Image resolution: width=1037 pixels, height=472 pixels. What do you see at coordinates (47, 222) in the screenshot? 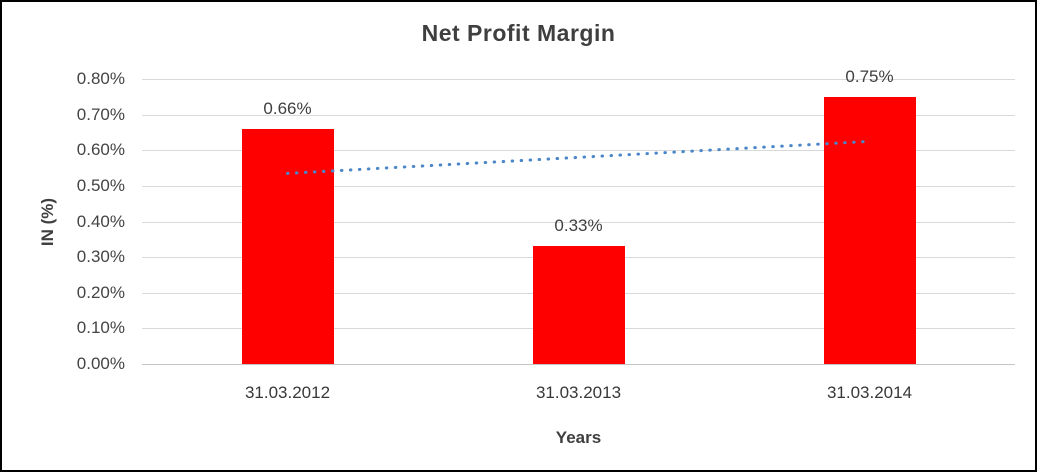
I see `y-axis-title: IN (%)` at bounding box center [47, 222].